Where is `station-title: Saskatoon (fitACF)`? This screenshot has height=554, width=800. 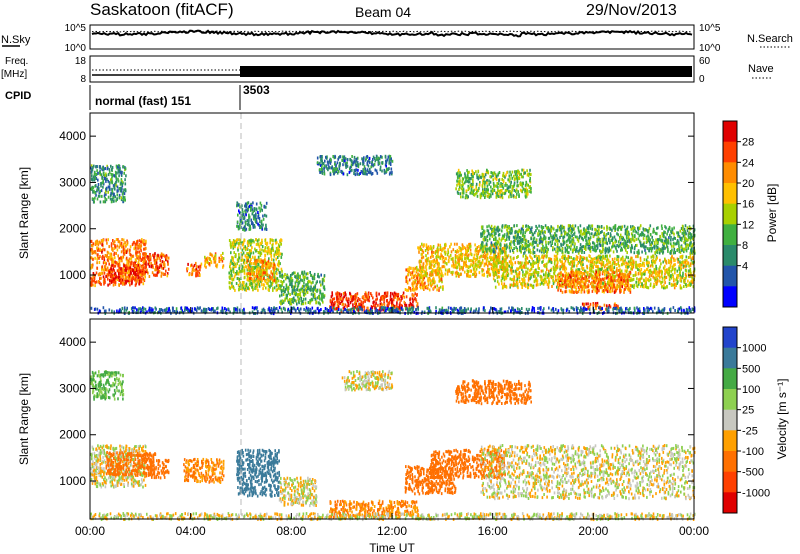 station-title: Saskatoon (fitACF) is located at coordinates (162, 9).